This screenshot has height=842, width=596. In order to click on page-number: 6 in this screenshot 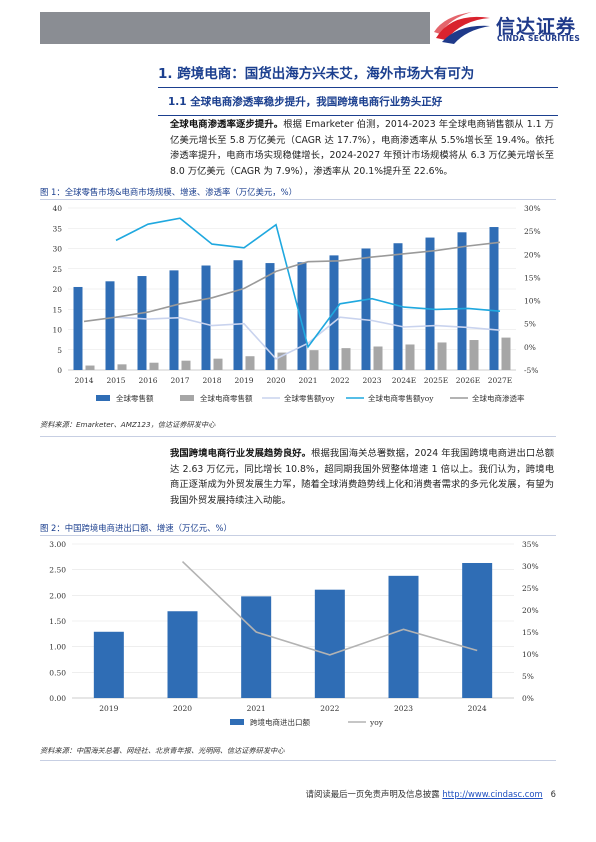, I will do `click(553, 794)`.